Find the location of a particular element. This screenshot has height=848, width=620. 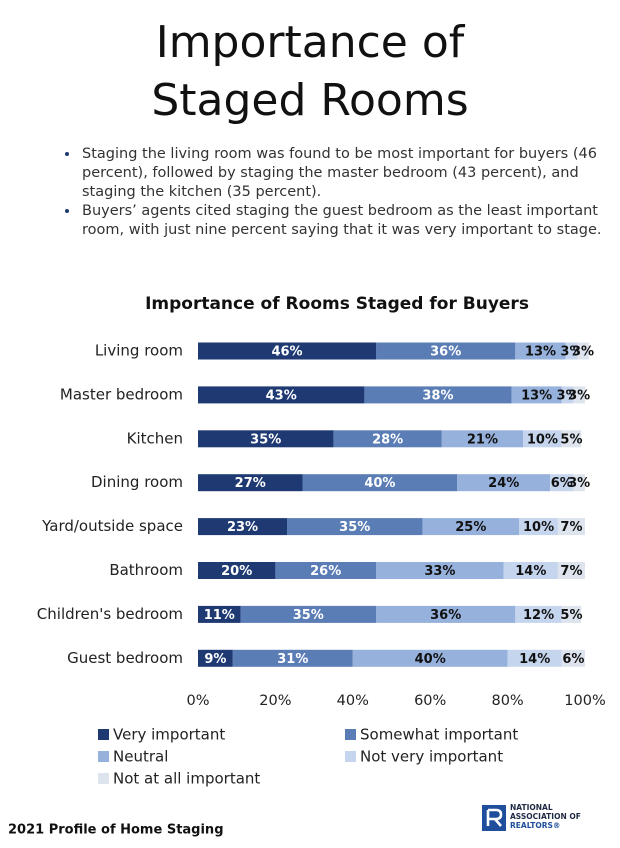

data-label: 9% is located at coordinates (215, 659).